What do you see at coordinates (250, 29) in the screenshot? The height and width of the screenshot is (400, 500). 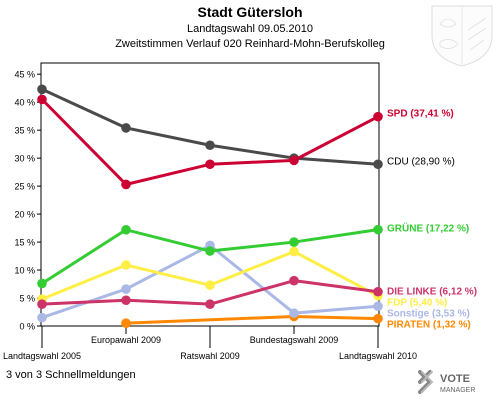 I see `chart-subtitle: Landtagswahl 09.05.2010` at bounding box center [250, 29].